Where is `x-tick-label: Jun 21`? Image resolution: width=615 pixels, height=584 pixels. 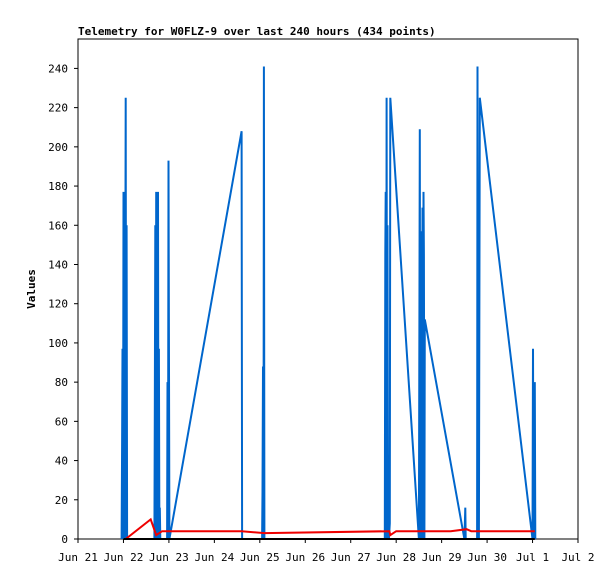 x-tick-label: Jun 21 is located at coordinates (78, 557).